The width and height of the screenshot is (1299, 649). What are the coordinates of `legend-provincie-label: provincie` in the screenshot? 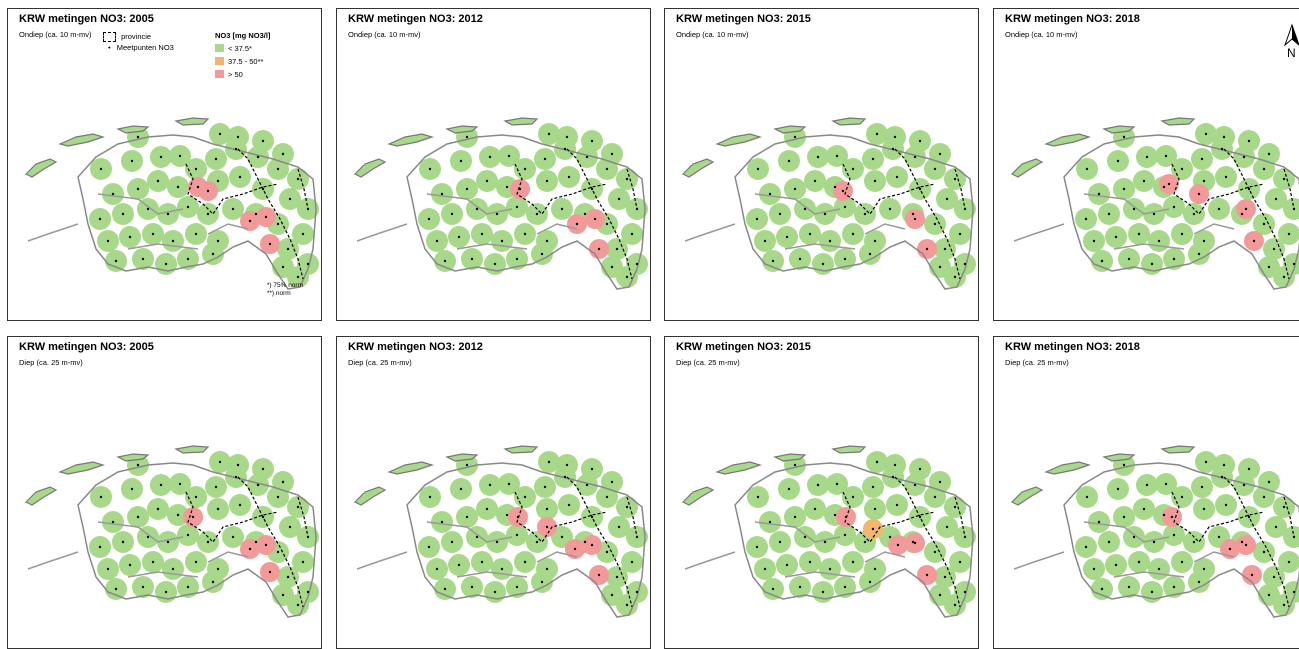 It's located at (136, 36).